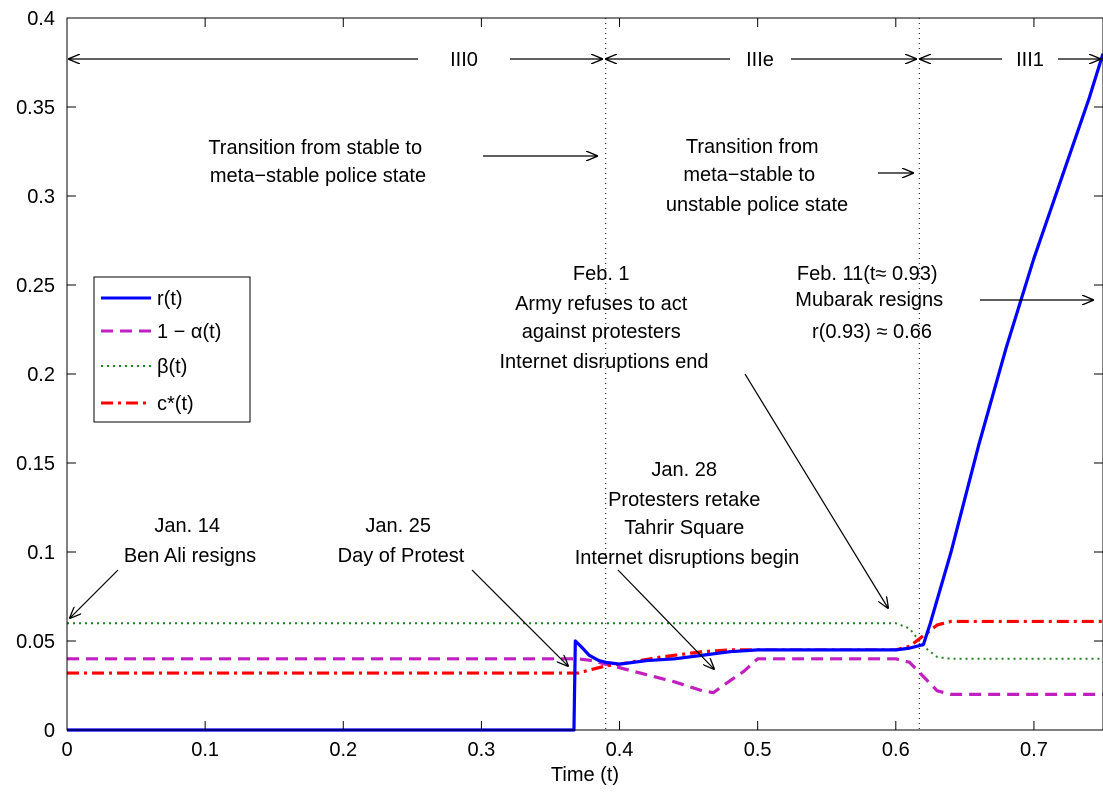 This screenshot has height=793, width=1103. What do you see at coordinates (318, 176) in the screenshot?
I see `annotation-line: meta−stable police state` at bounding box center [318, 176].